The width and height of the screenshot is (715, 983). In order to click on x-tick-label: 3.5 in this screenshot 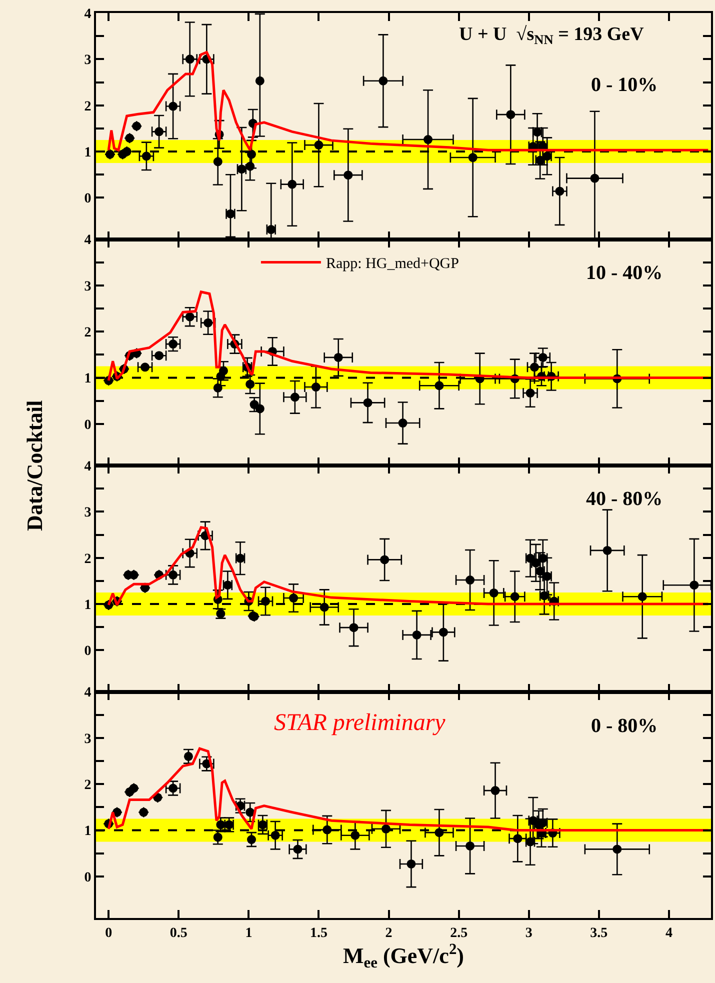, I will do `click(599, 933)`.